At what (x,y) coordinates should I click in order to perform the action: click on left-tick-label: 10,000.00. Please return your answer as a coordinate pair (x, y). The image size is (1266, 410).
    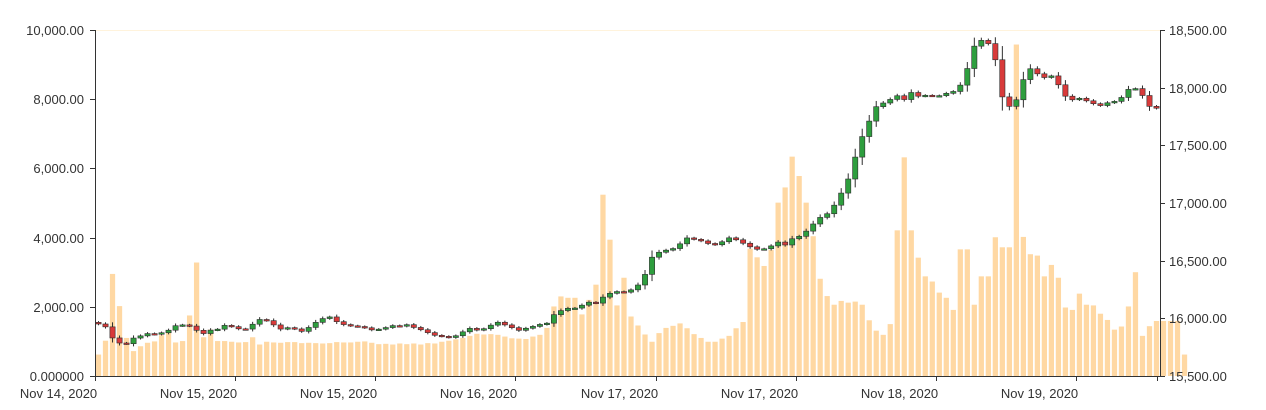
    Looking at the image, I should click on (55, 30).